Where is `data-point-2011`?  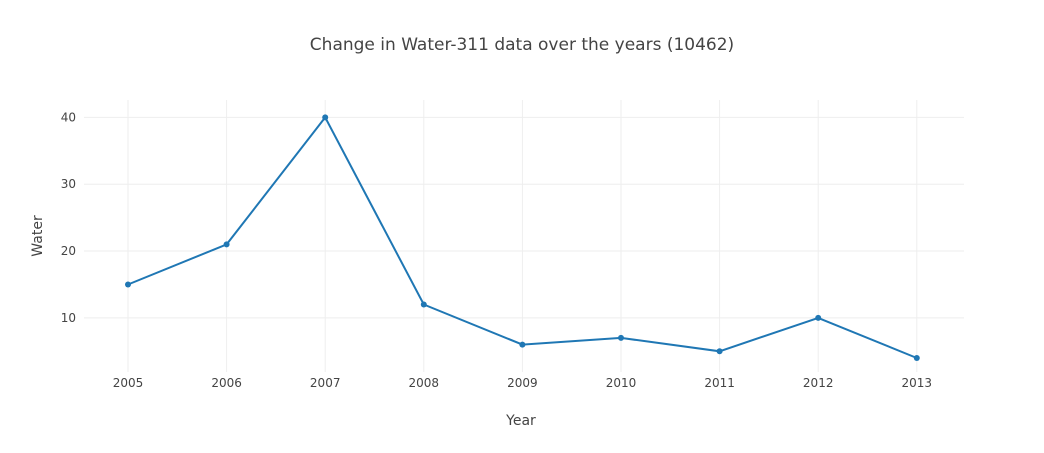 data-point-2011 is located at coordinates (719, 351).